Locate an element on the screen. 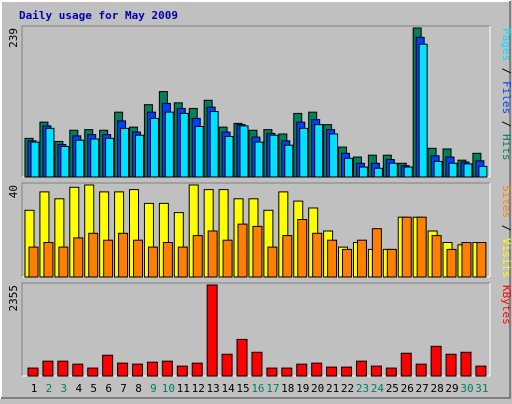  x-tick-label: 24 is located at coordinates (378, 388).